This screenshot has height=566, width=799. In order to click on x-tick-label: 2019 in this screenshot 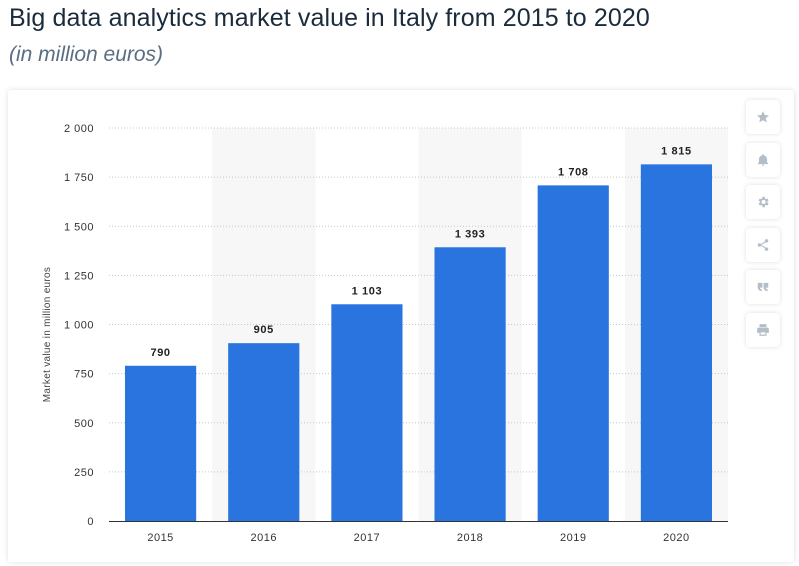, I will do `click(573, 538)`.